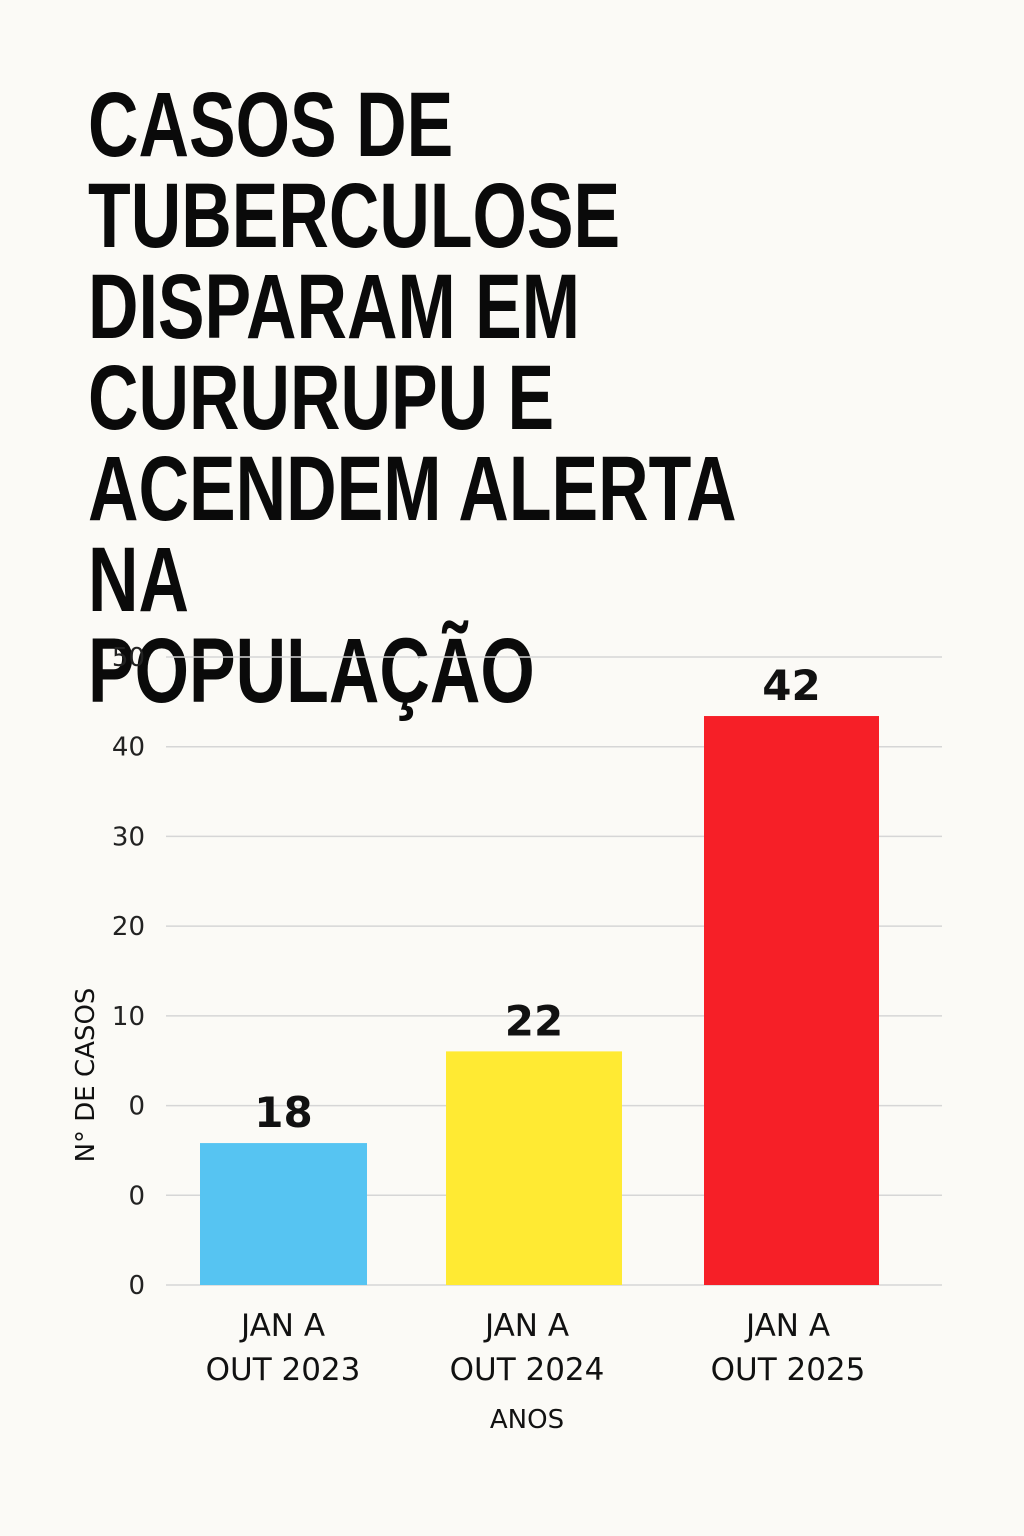  Describe the element at coordinates (128, 658) in the screenshot. I see `y-tick-label: 50` at that location.